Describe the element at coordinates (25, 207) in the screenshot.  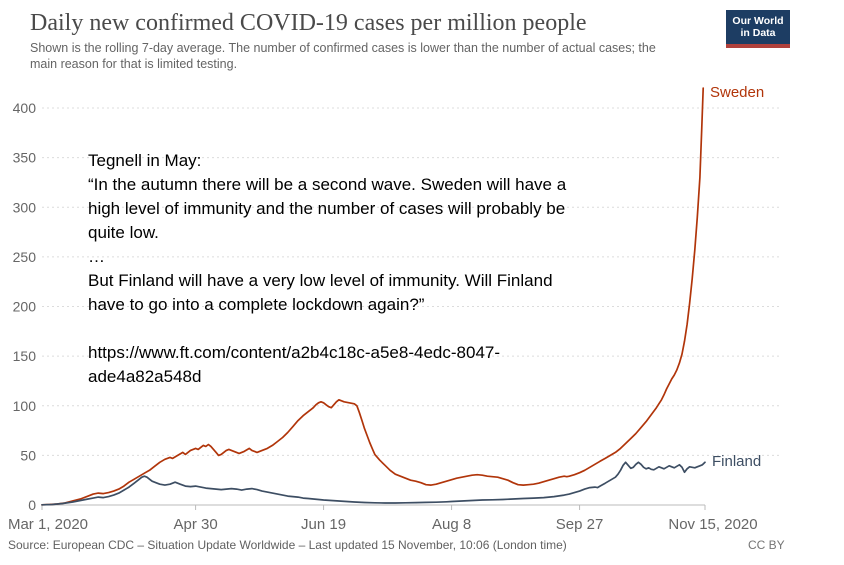
I see `y-tick-label: 300` at that location.